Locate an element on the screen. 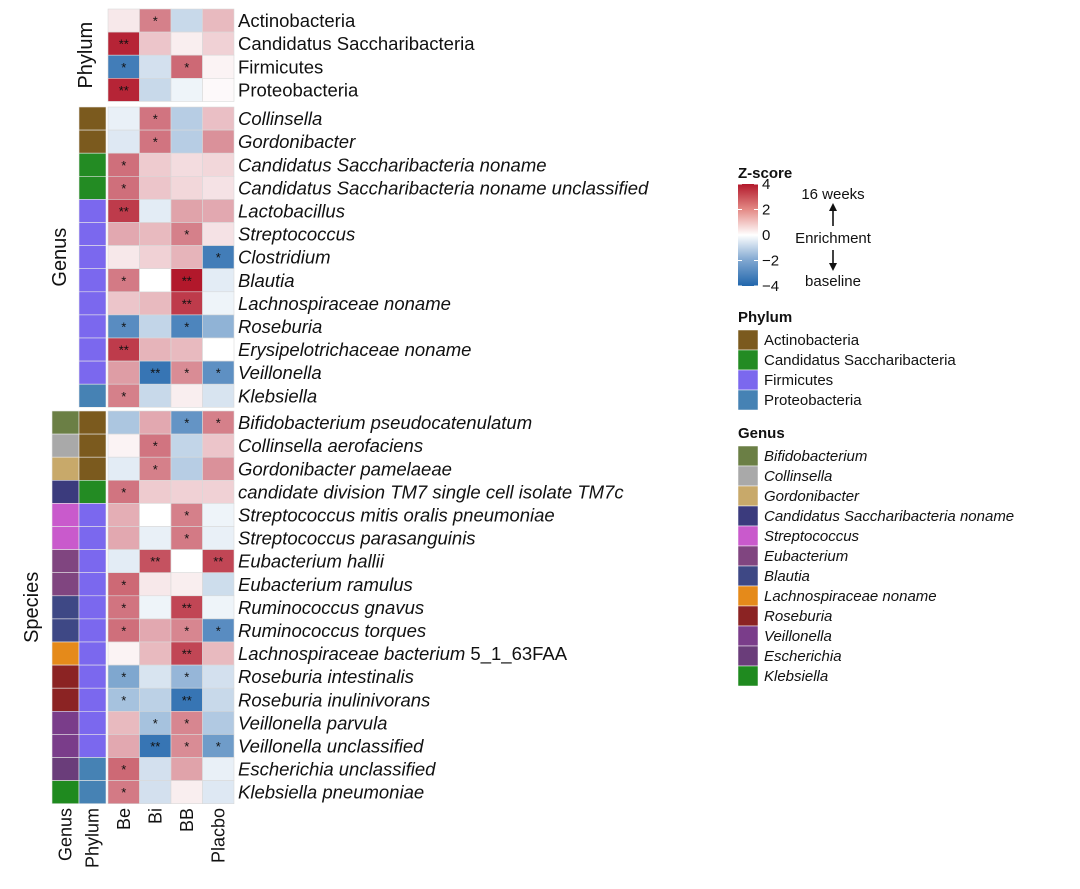 This screenshot has width=1080, height=889. down-arrow-head is located at coordinates (833, 267).